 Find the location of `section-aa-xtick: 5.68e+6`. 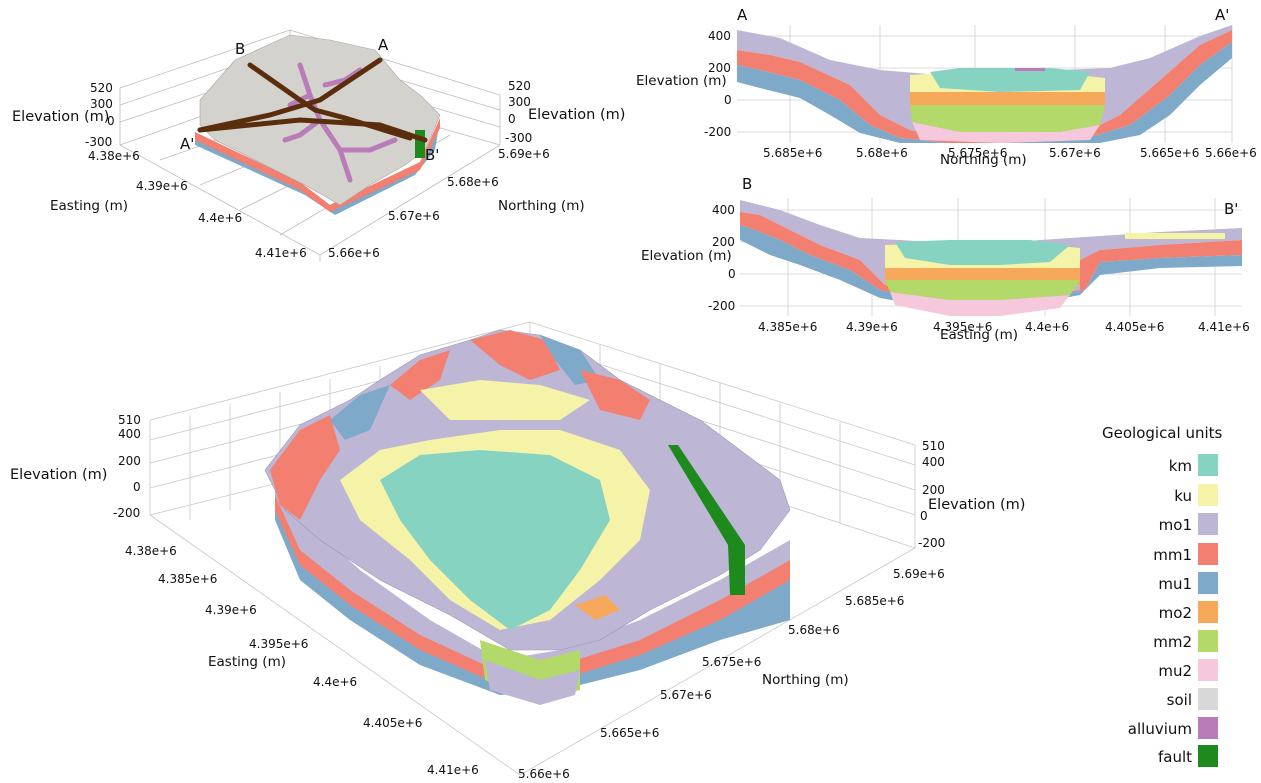

section-aa-xtick: 5.68e+6 is located at coordinates (882, 153).